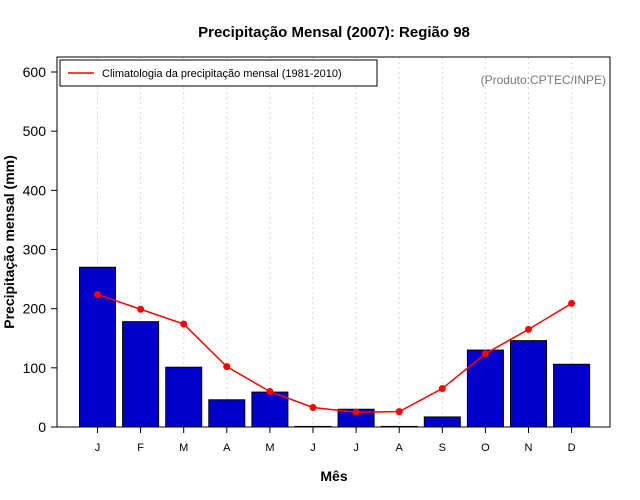 The image size is (640, 500). Describe the element at coordinates (35, 250) in the screenshot. I see `y-tick-label: 300` at that location.